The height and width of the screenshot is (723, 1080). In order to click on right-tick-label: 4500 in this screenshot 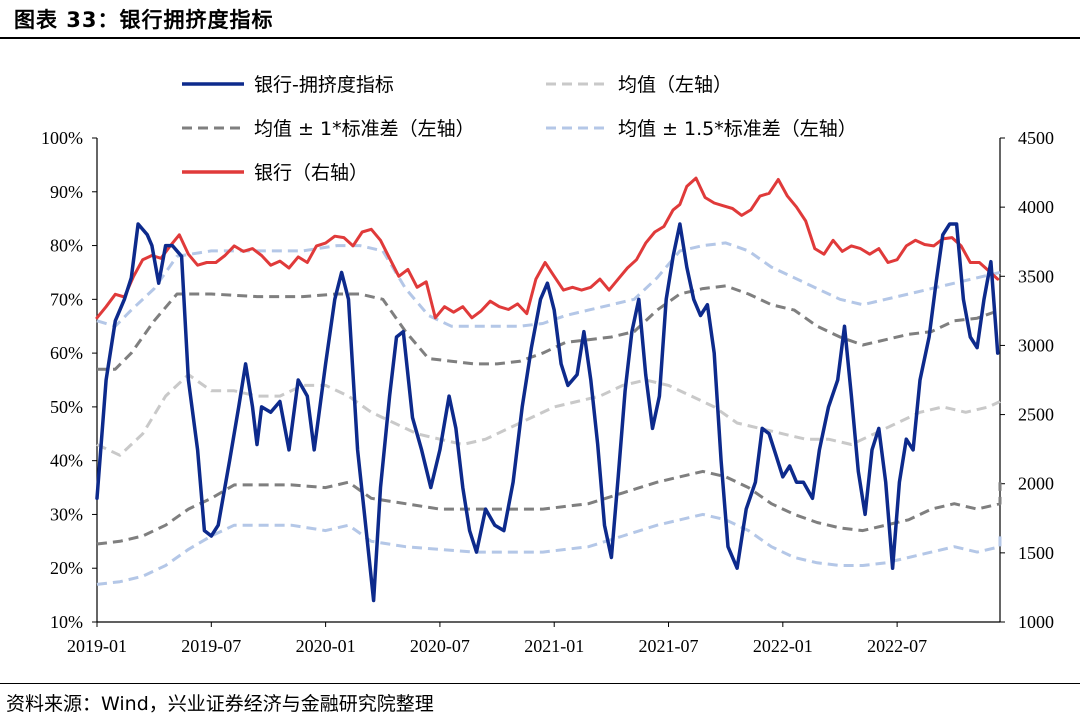, I will do `click(1036, 138)`.